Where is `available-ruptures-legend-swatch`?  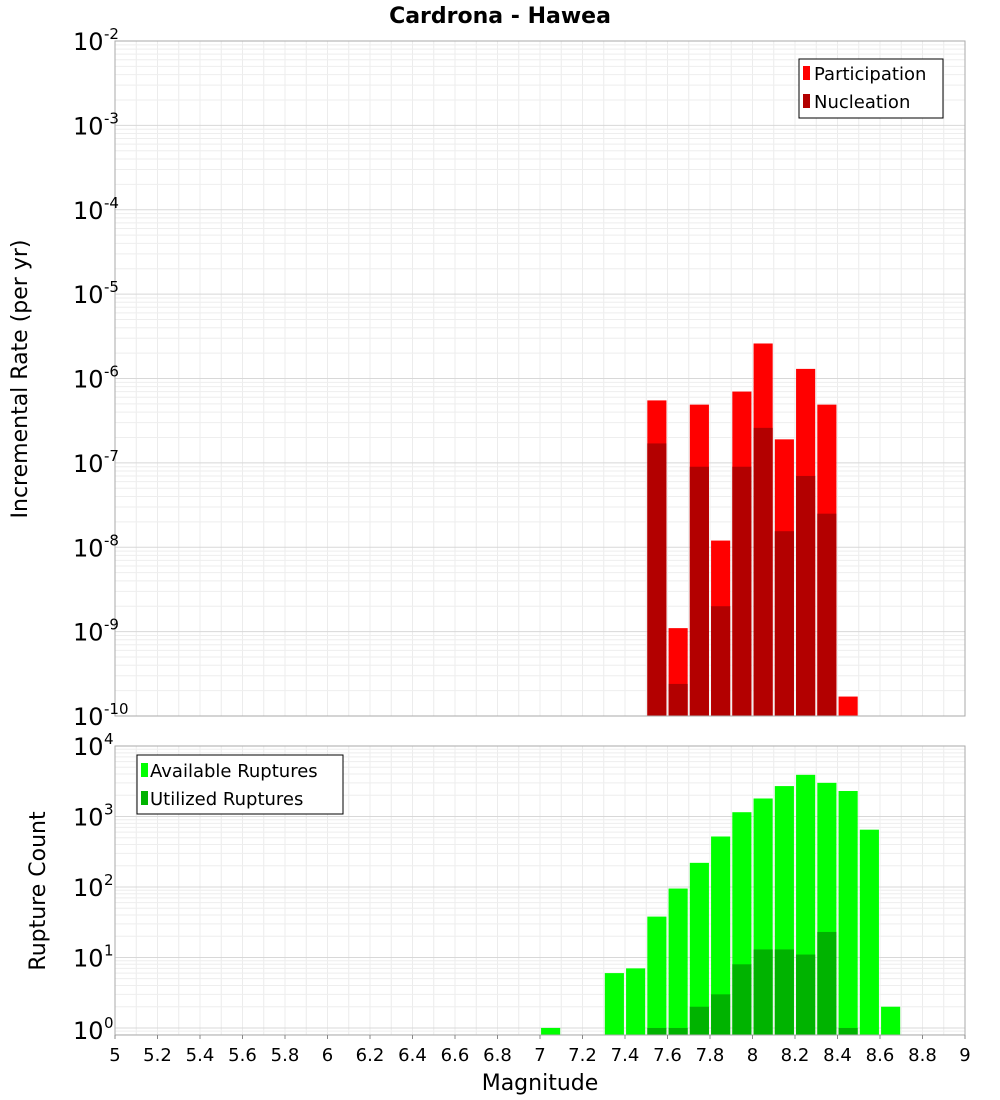
available-ruptures-legend-swatch is located at coordinates (144, 770).